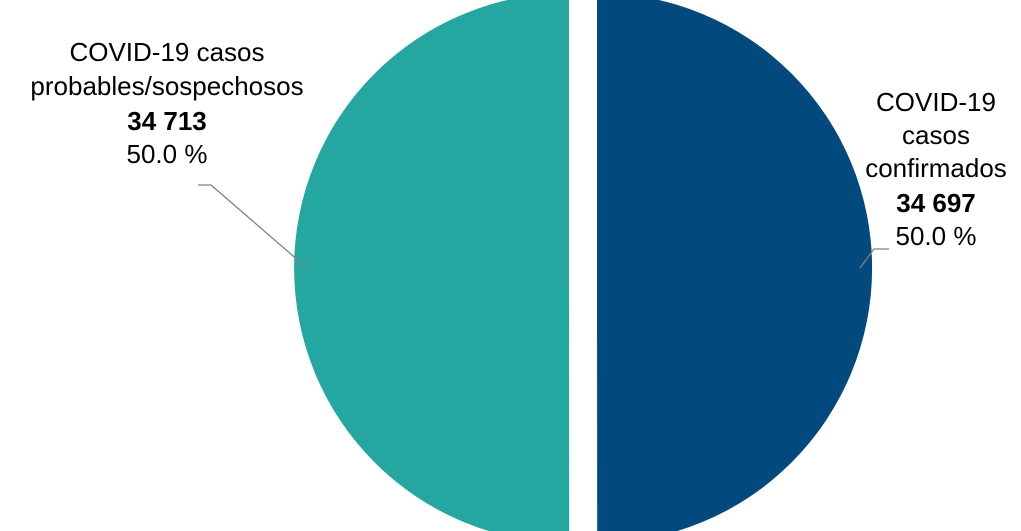  I want to click on slice-label-confirmados: COVID-19 casos confirmados 34 697 50.0 %, so click(936, 169).